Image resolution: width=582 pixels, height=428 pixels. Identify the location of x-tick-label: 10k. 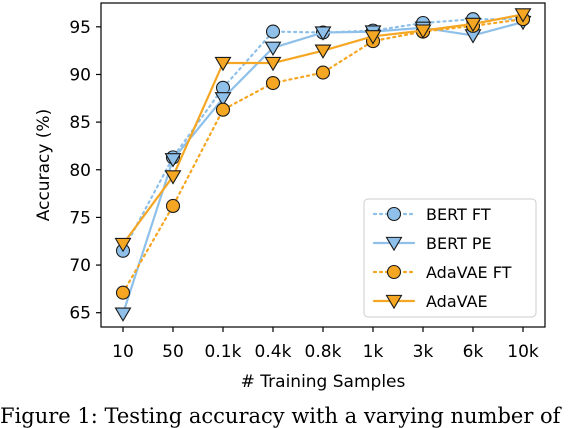
(523, 352).